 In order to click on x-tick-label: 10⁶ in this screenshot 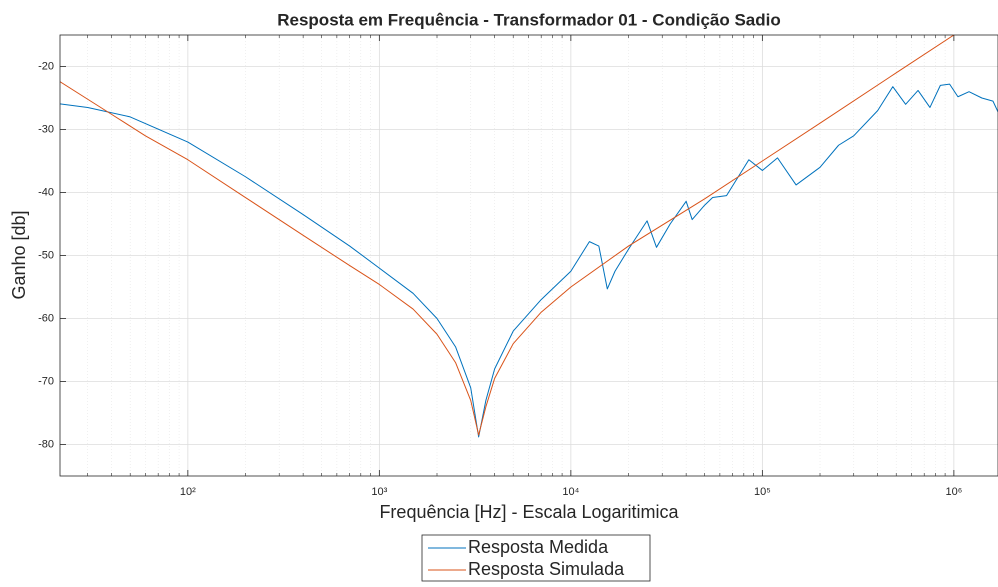, I will do `click(953, 492)`.